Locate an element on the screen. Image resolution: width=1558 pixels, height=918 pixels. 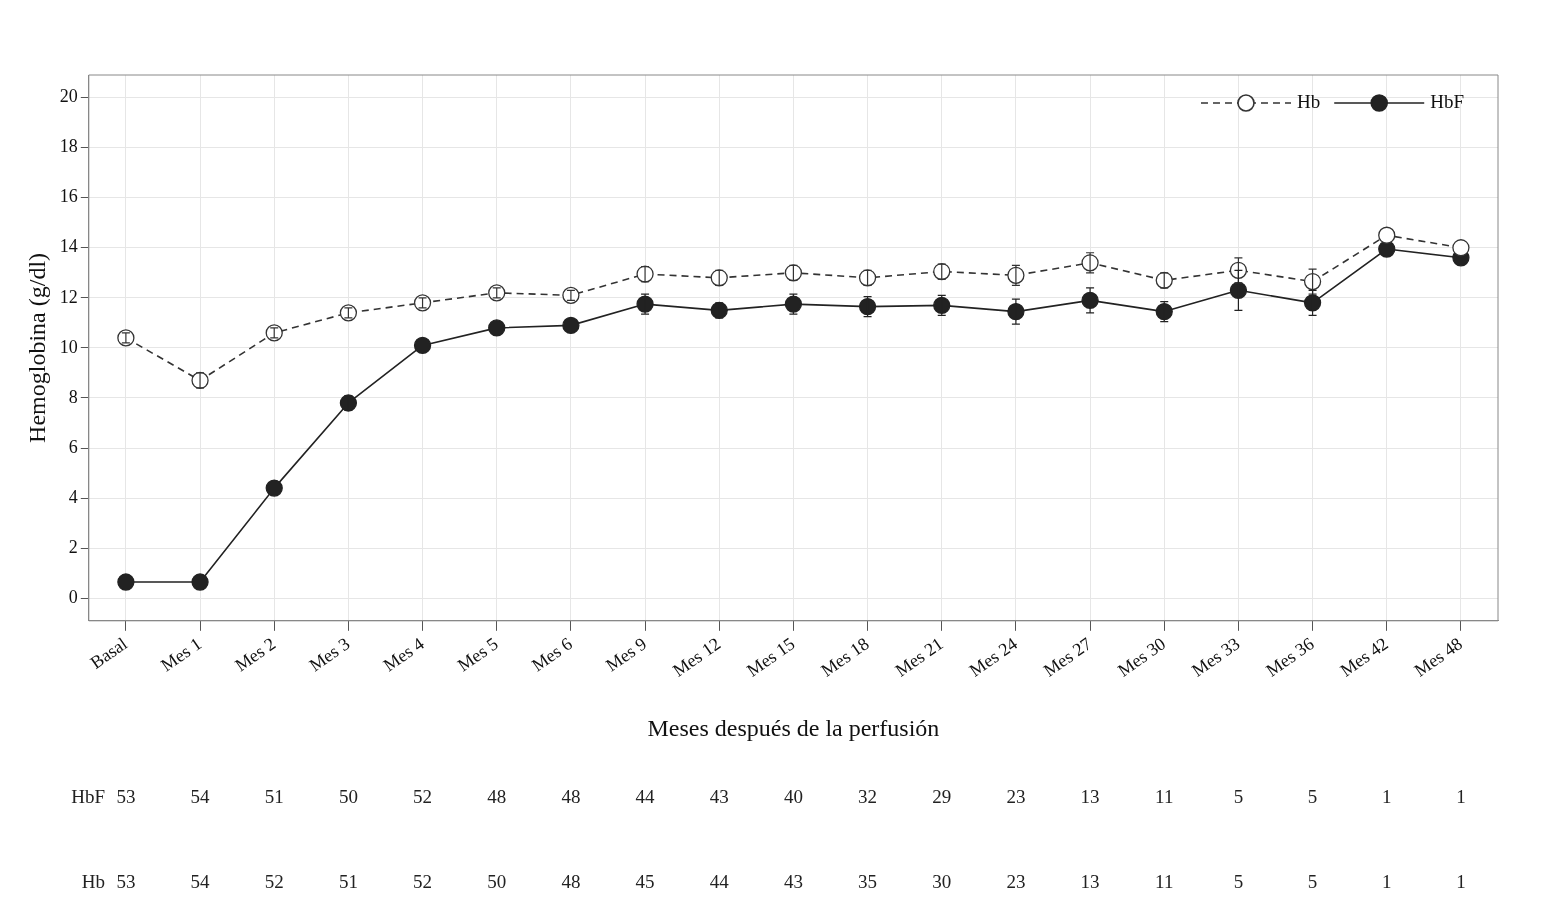
y-tick-label: 2 is located at coordinates (73, 546).